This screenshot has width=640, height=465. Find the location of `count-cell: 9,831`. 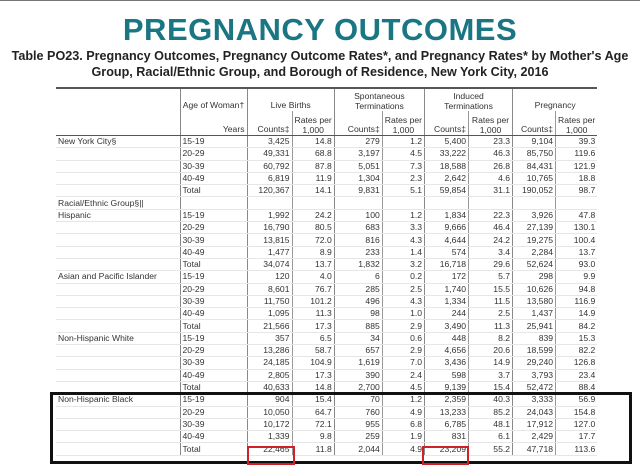

count-cell: 9,831 is located at coordinates (358, 191).